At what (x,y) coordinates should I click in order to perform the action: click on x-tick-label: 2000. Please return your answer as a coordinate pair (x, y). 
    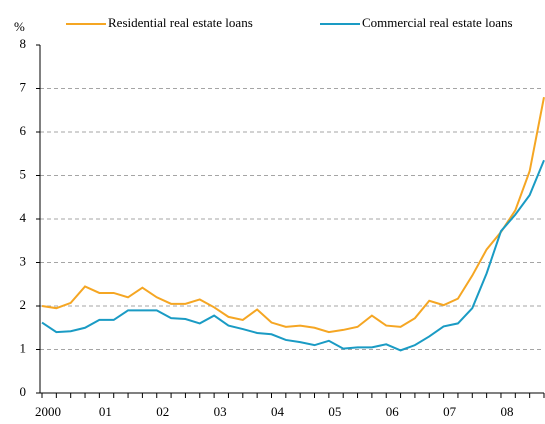
    Looking at the image, I should click on (48, 411).